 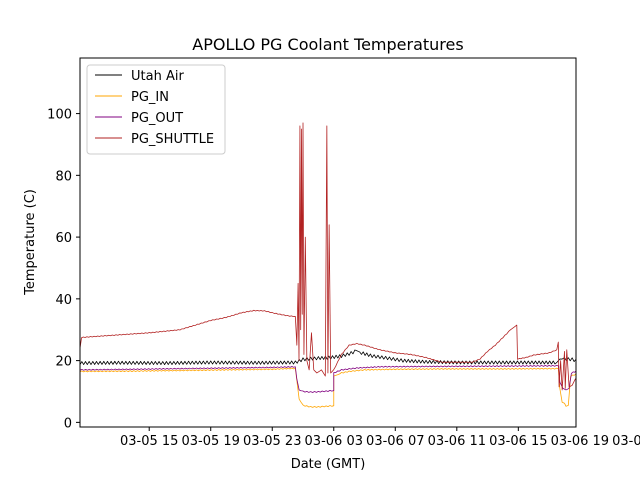 I want to click on legend-label: PG_OUT, so click(x=157, y=118).